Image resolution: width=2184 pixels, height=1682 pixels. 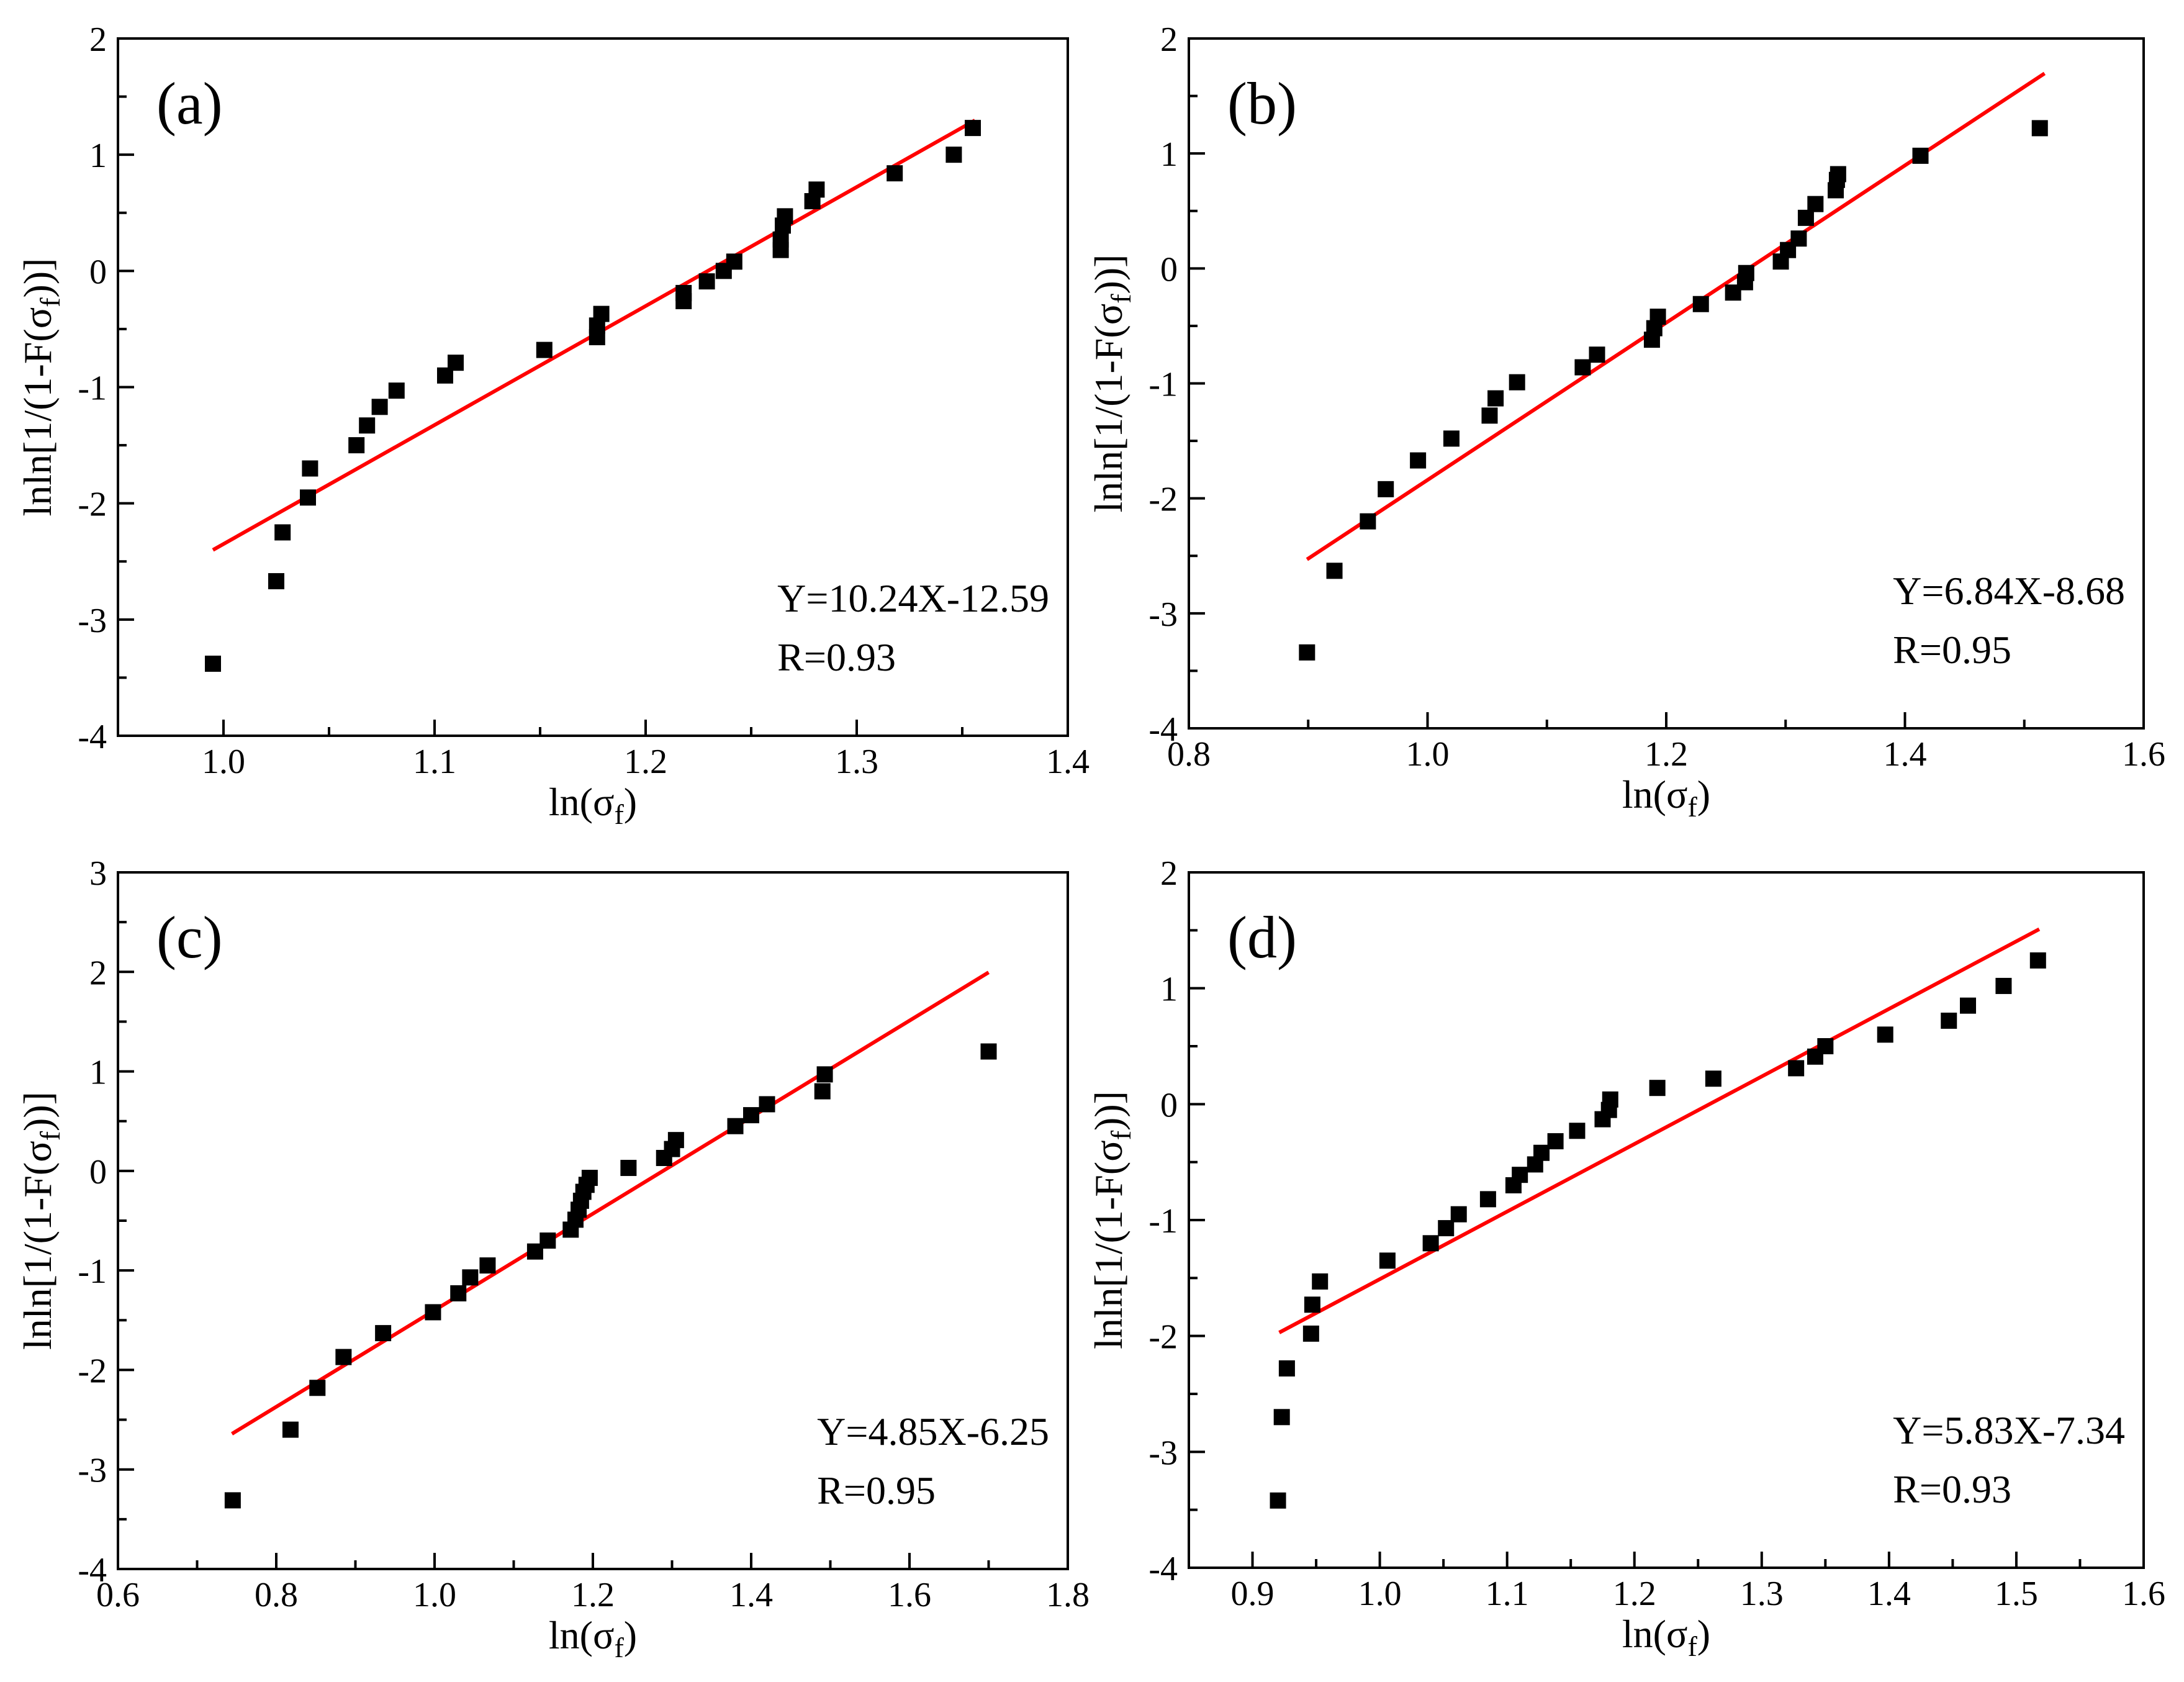 What do you see at coordinates (1692, 1646) in the screenshot?
I see `x-axis-title-subscript: f` at bounding box center [1692, 1646].